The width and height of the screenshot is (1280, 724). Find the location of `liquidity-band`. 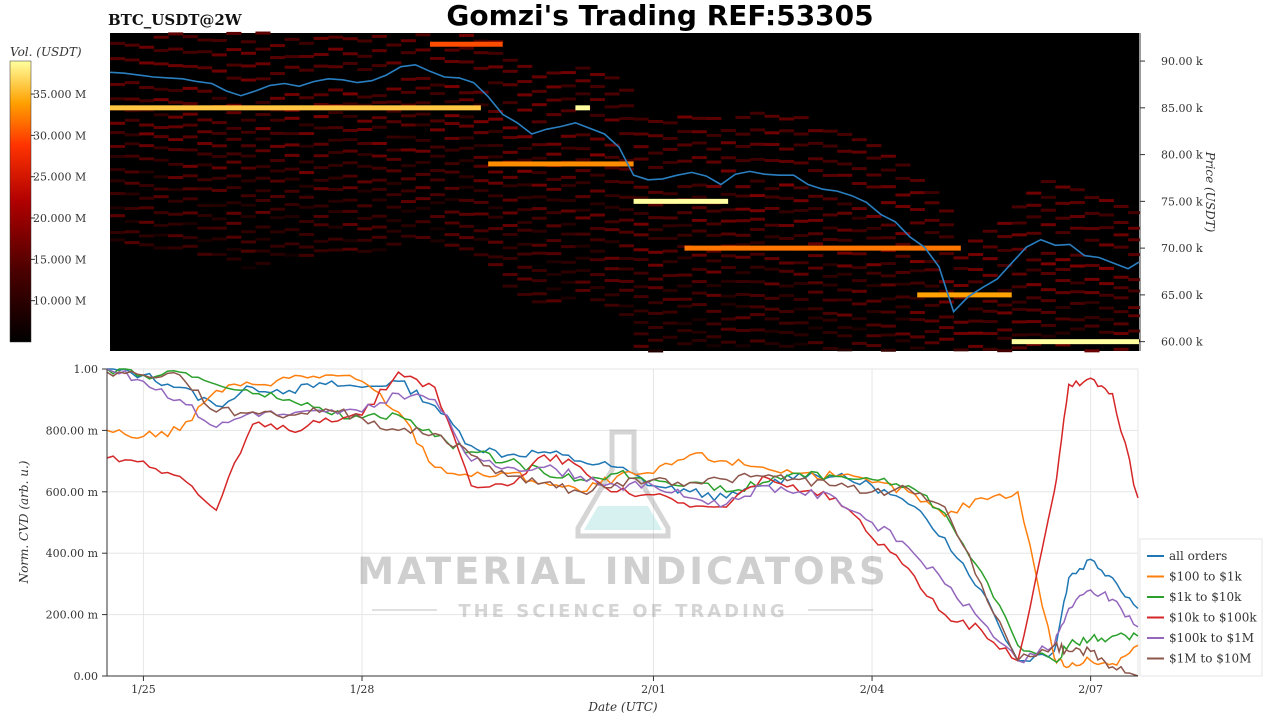

liquidity-band is located at coordinates (681, 201).